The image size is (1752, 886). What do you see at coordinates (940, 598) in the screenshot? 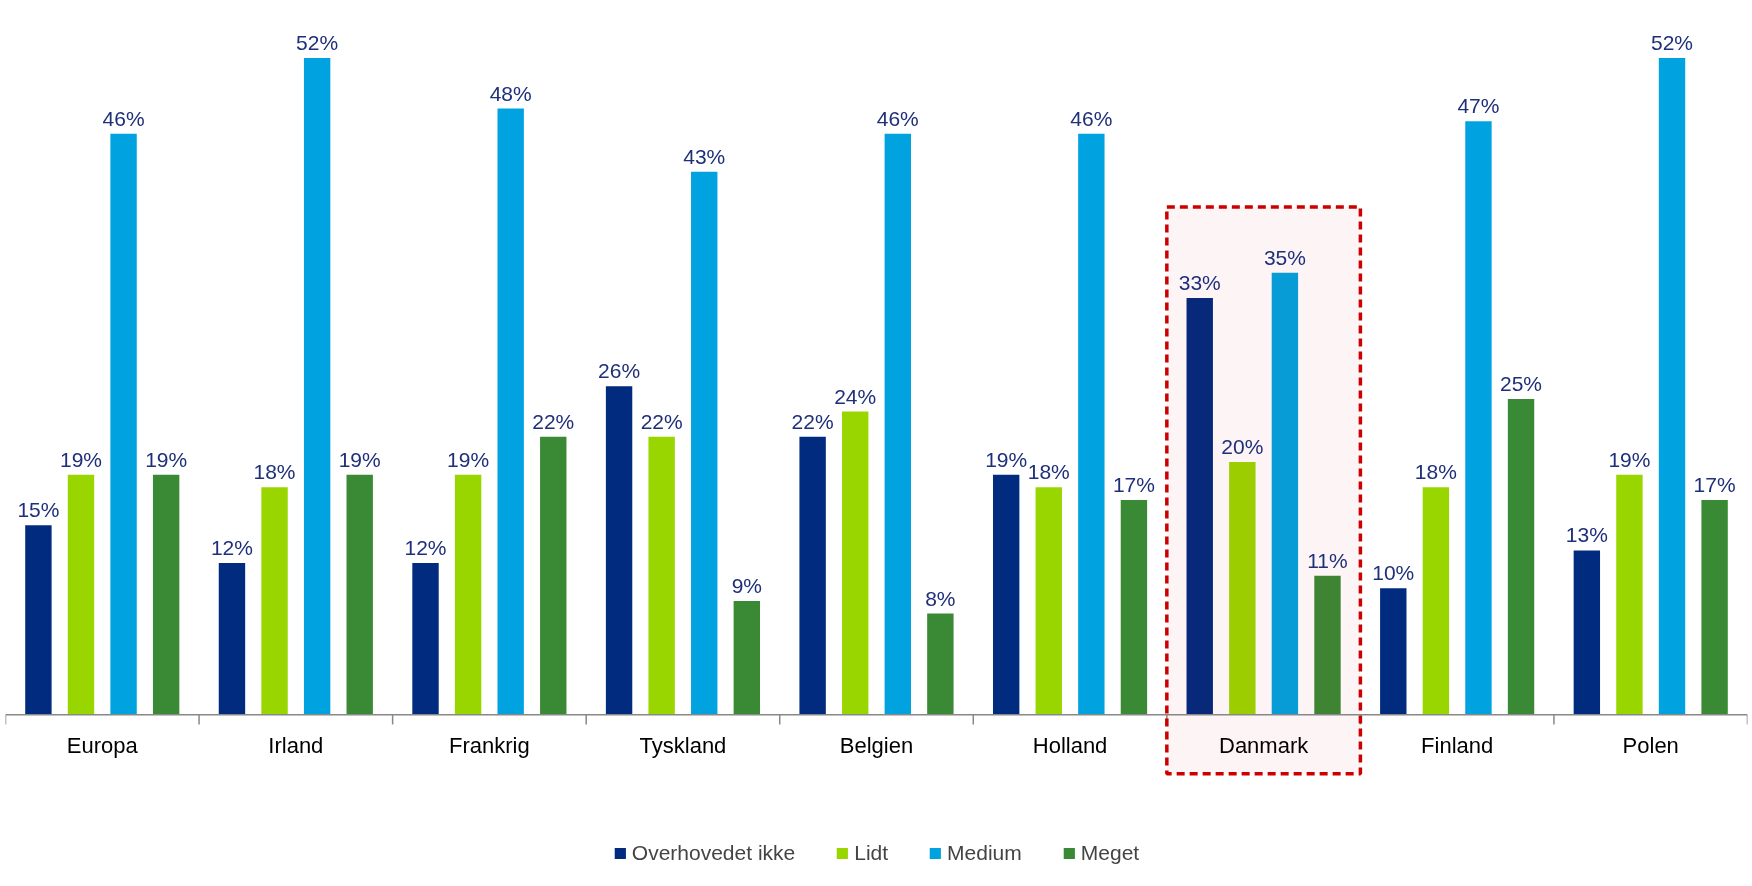
I see `data-label: 8%` at bounding box center [940, 598].